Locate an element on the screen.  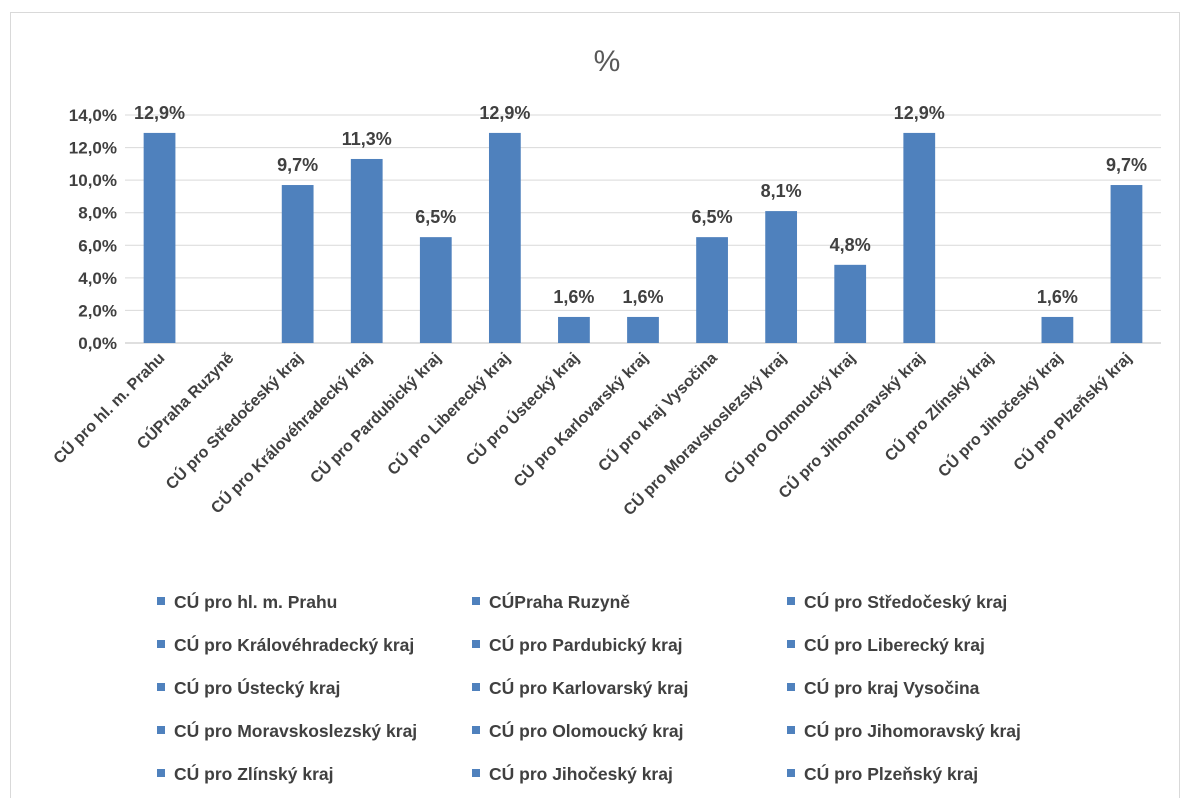
legend-item: CÚ pro Liberecký kraj is located at coordinates (886, 645).